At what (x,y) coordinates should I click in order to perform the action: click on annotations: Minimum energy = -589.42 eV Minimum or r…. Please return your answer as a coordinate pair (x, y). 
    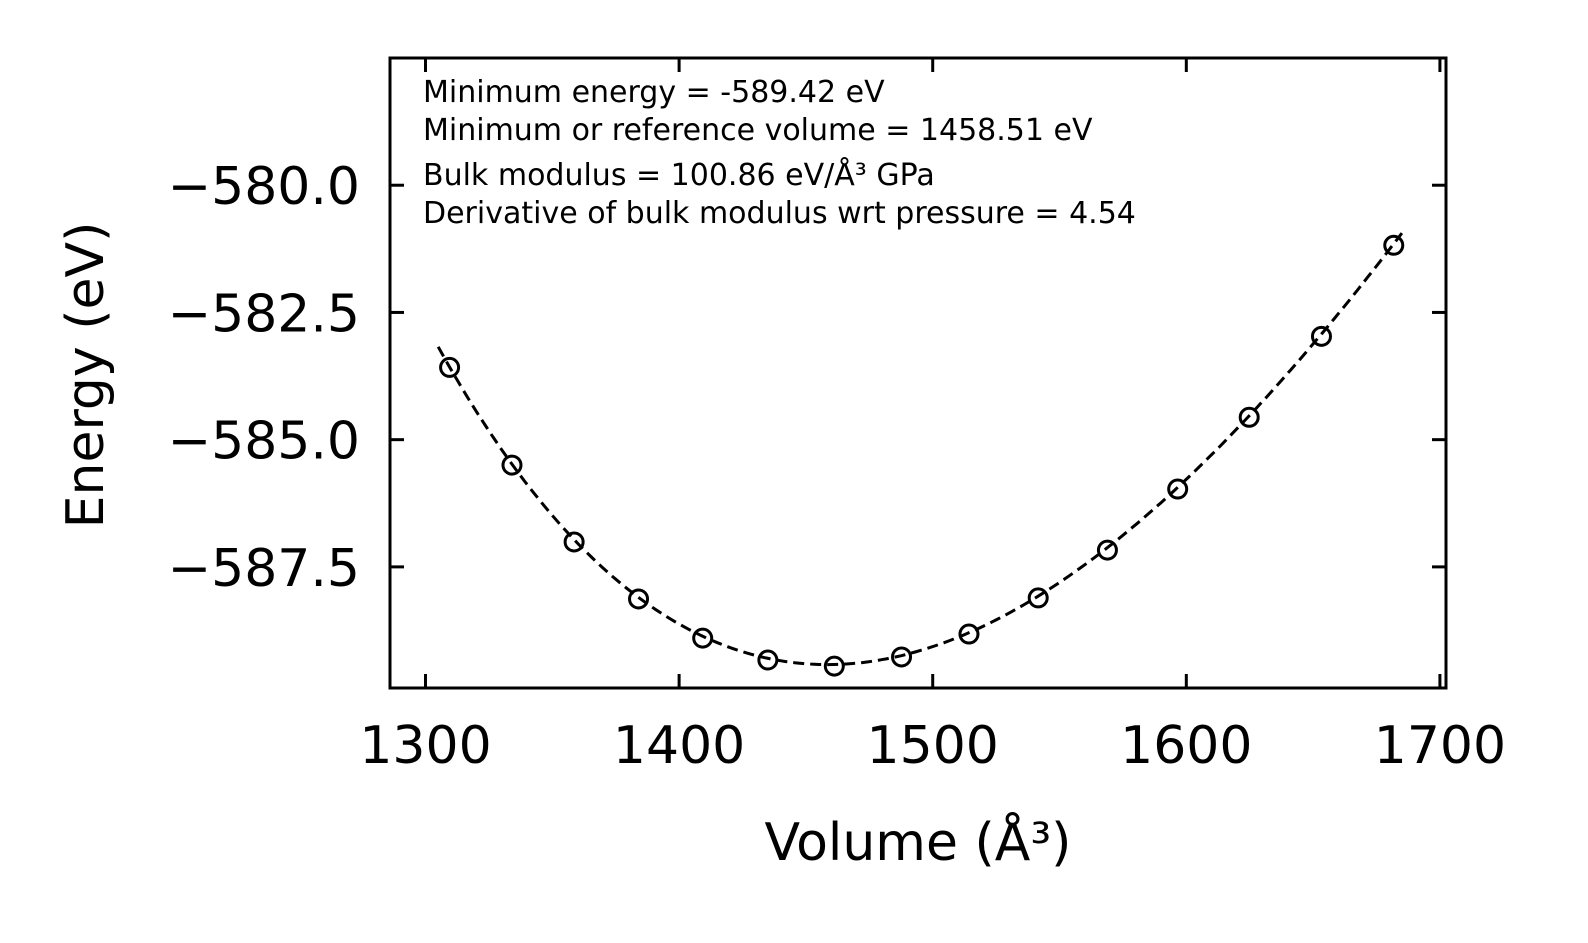
    Looking at the image, I should click on (779, 153).